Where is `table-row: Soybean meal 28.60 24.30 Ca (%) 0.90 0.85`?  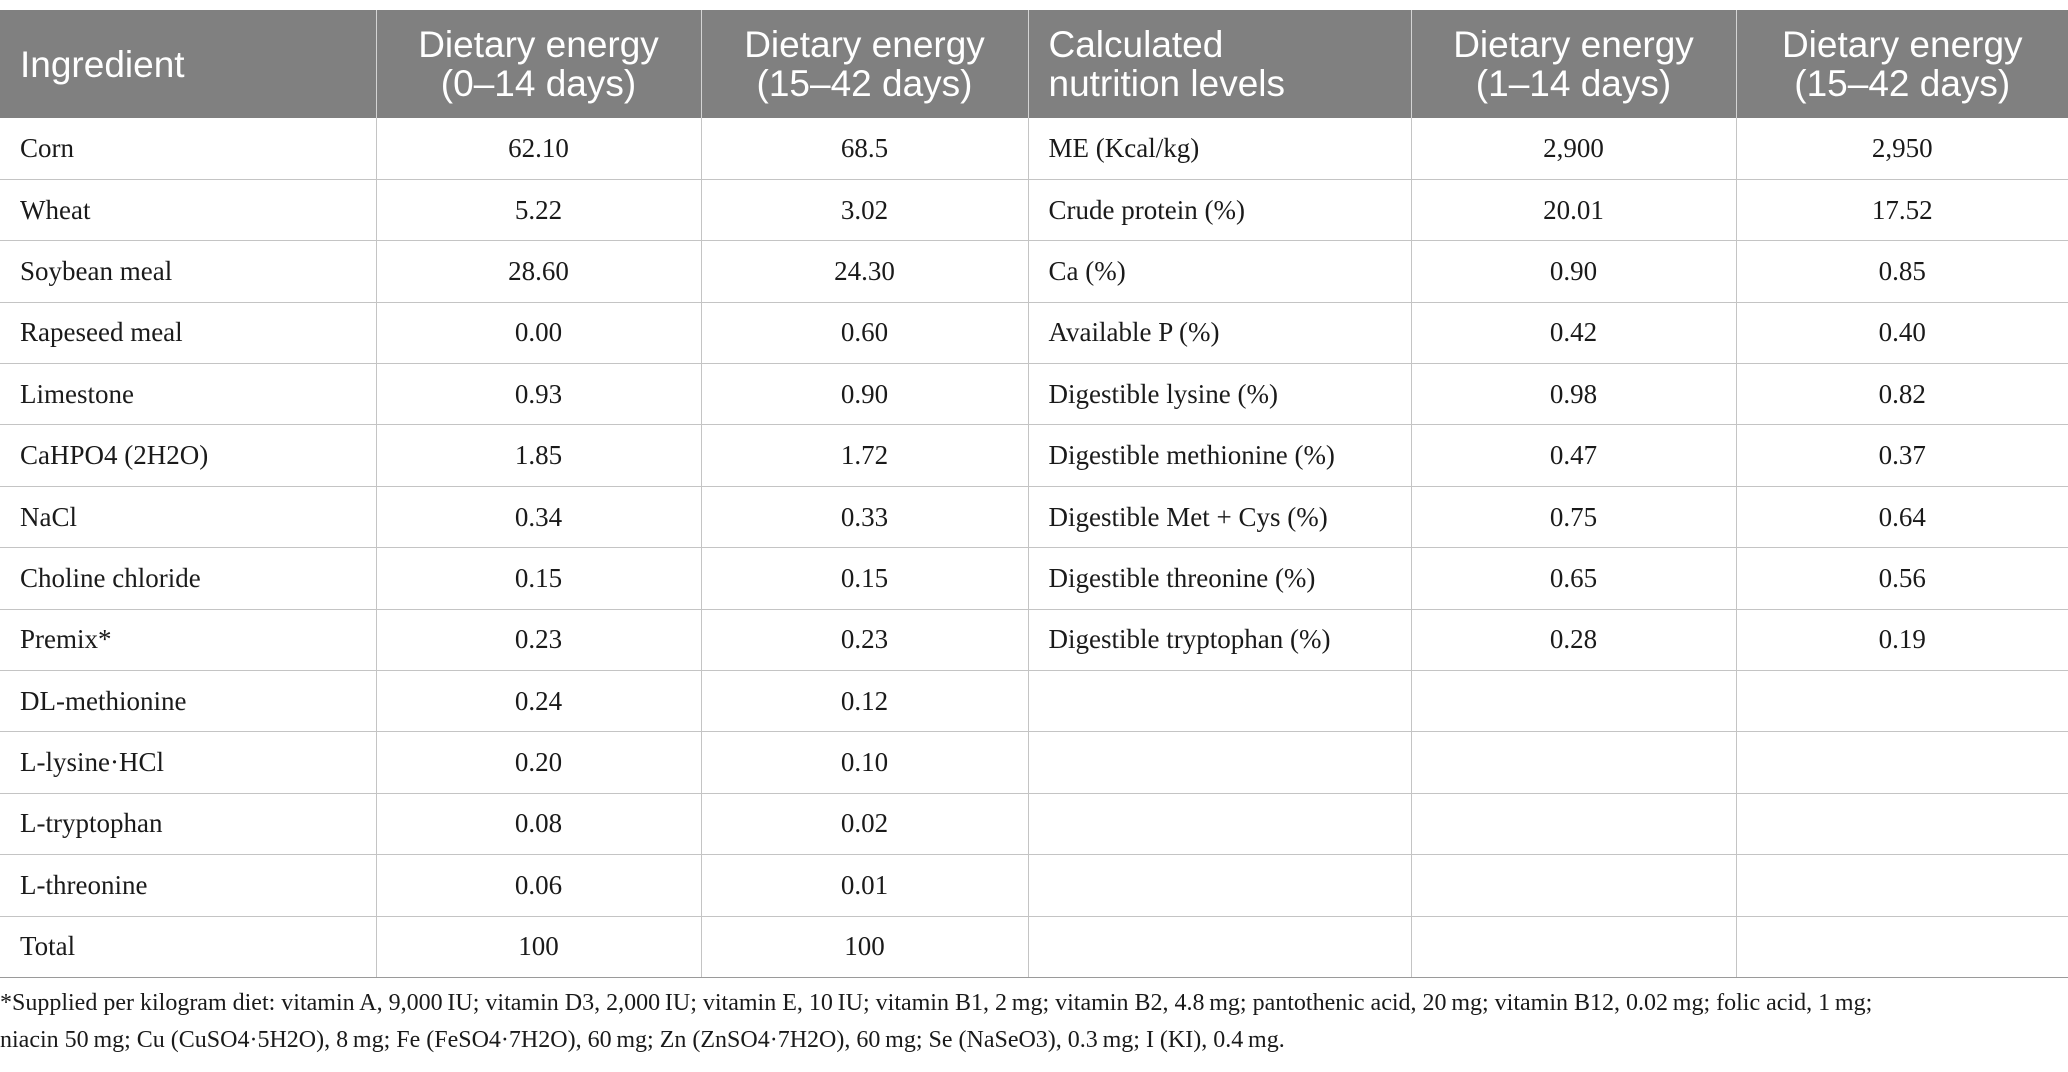
table-row: Soybean meal 28.60 24.30 Ca (%) 0.90 0.85 is located at coordinates (1034, 271).